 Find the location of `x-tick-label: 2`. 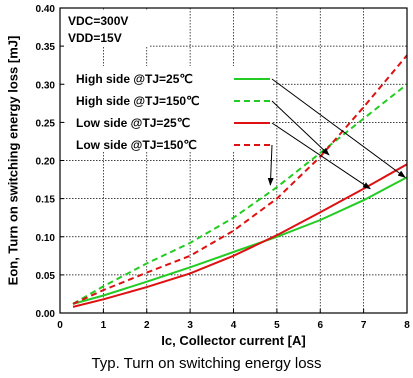

x-tick-label: 2 is located at coordinates (147, 325).